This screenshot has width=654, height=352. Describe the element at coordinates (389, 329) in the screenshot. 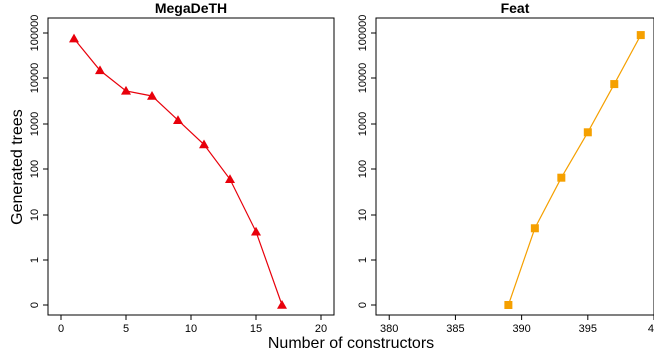

I see `x-tick-label: 380` at that location.